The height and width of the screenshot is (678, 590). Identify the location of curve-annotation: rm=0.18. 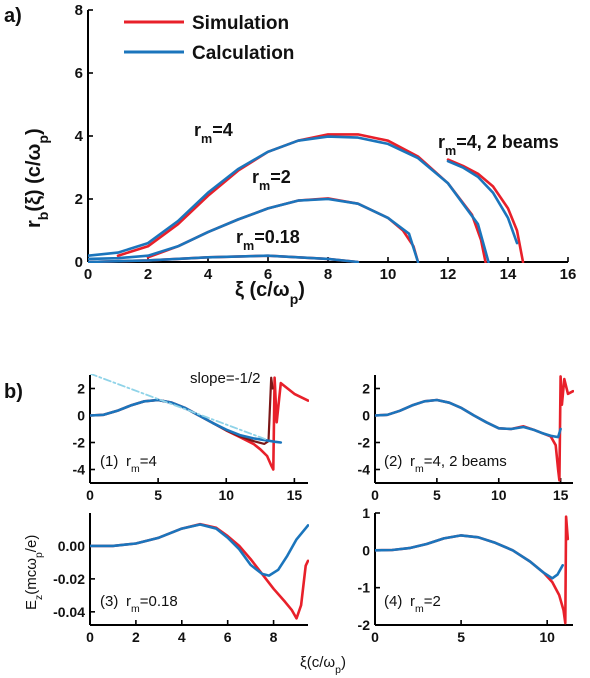
(268, 240).